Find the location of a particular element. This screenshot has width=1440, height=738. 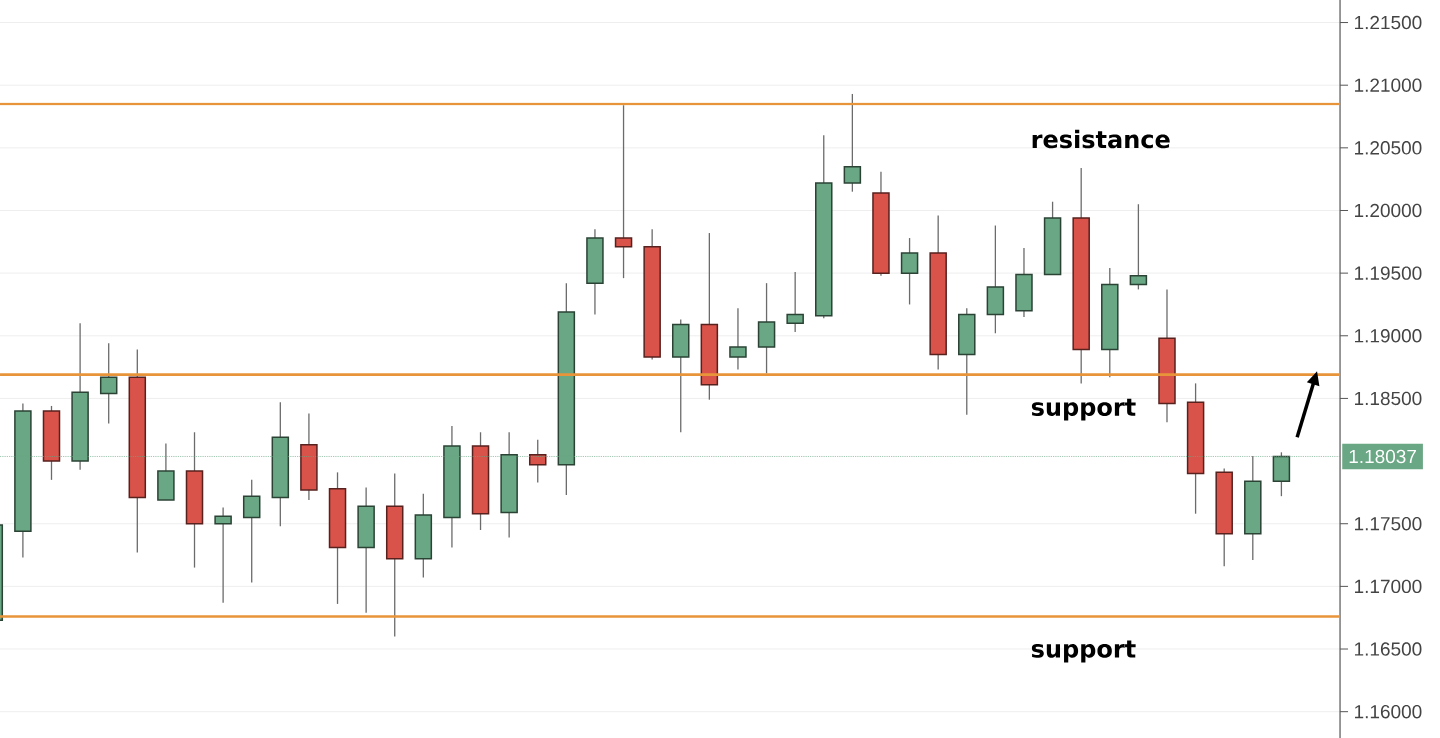

y-tick-label: 1.19500 is located at coordinates (1388, 273).